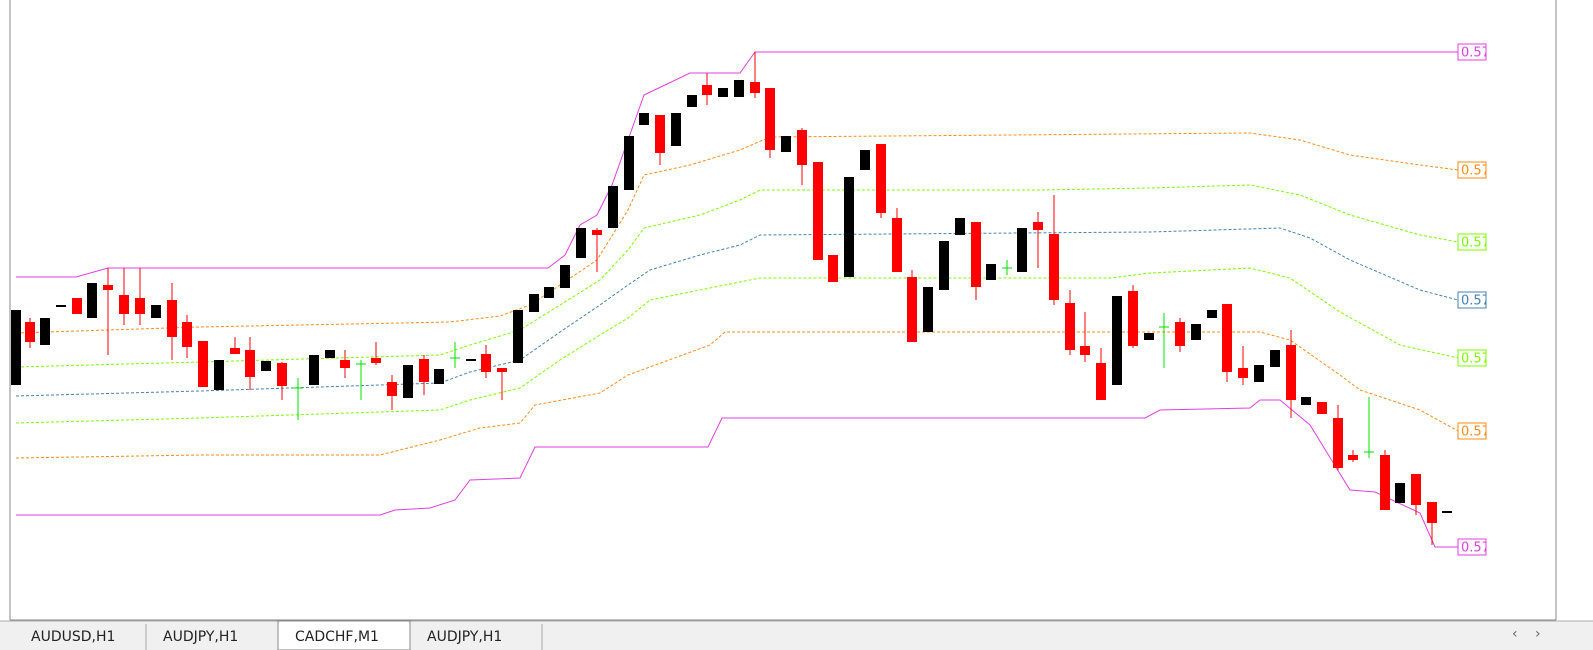 This screenshot has width=1593, height=650. I want to click on tab: AUDUSD,H1, so click(89, 637).